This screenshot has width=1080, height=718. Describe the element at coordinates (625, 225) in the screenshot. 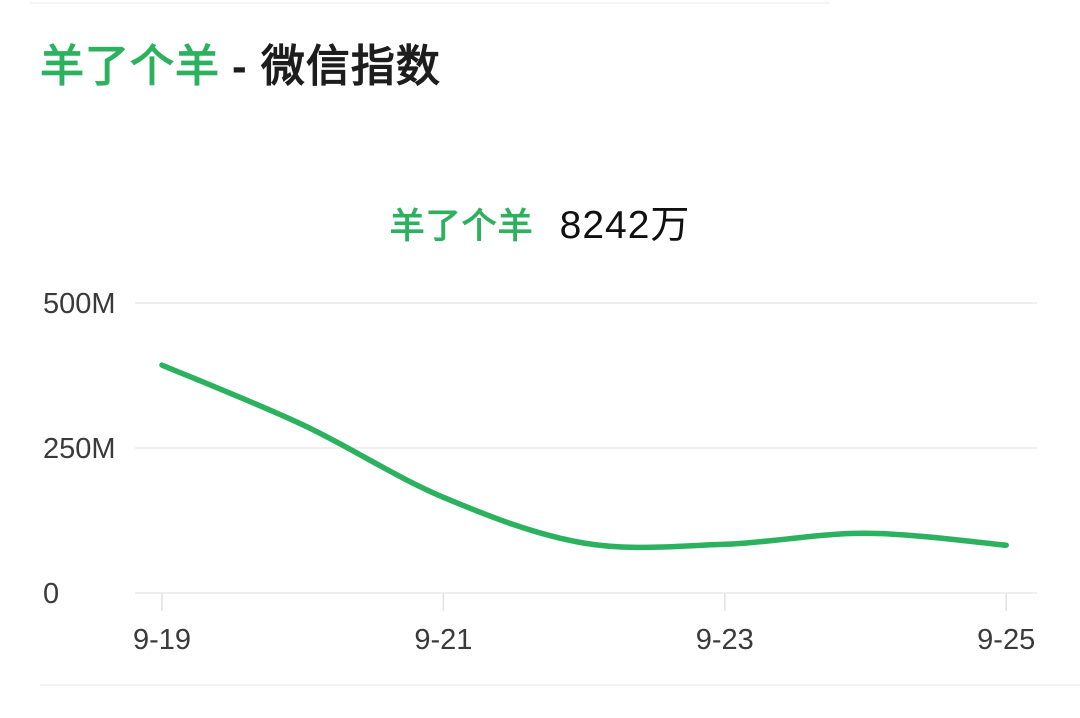

I see `legend-value: 8242万` at that location.